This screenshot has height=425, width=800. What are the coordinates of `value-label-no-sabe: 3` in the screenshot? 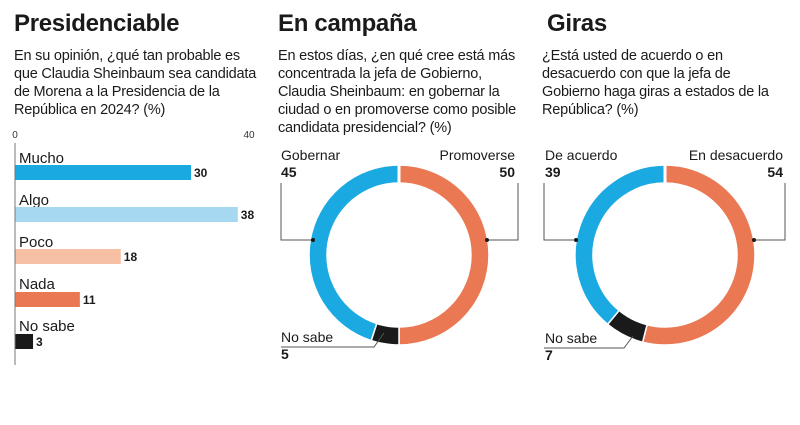 It's located at (39, 342).